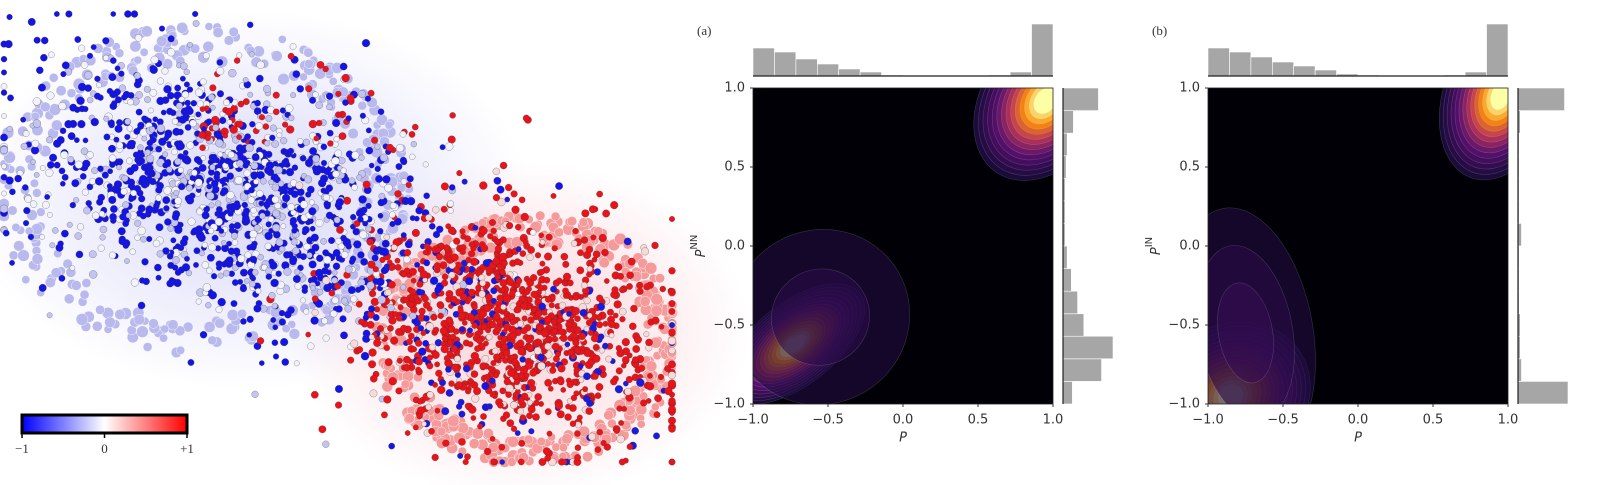  What do you see at coordinates (104, 434) in the screenshot?
I see `colorbar: −1 0 +1` at bounding box center [104, 434].